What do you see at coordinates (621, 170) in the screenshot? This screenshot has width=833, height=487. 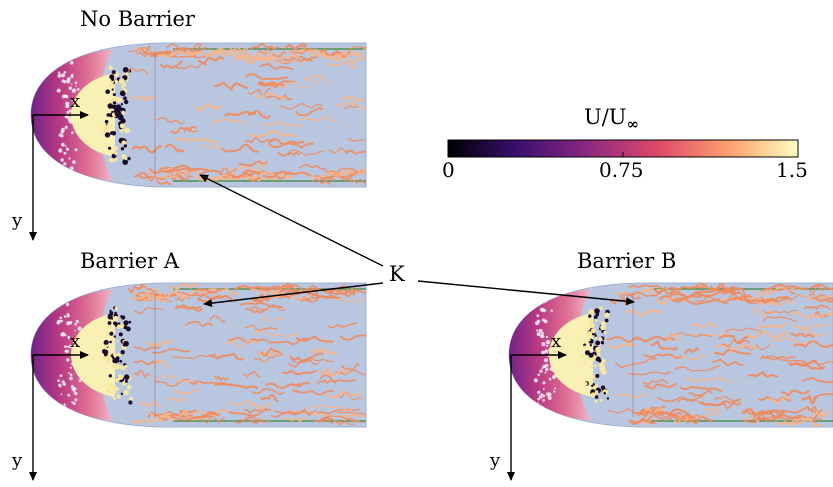 I see `colorbar-tick-label-1: 0.75` at bounding box center [621, 170].